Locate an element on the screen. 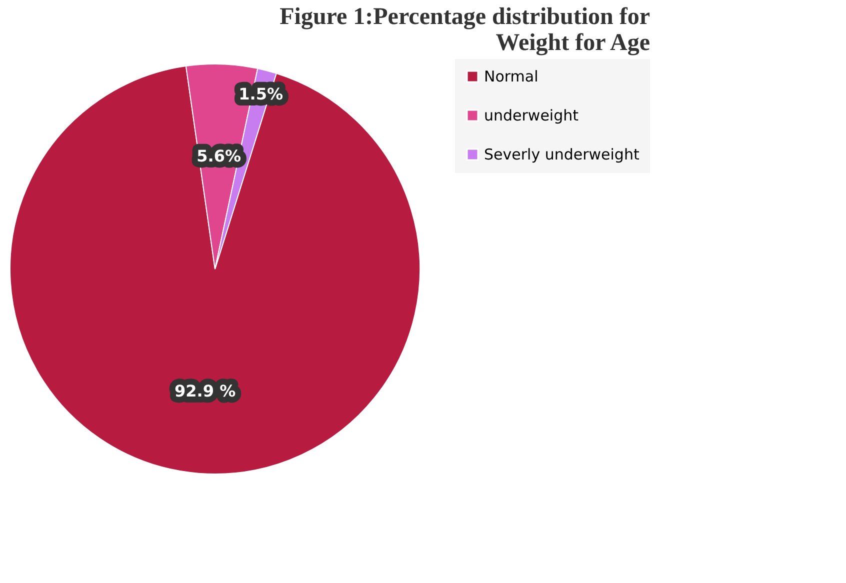  legend-label: underweight is located at coordinates (531, 115).